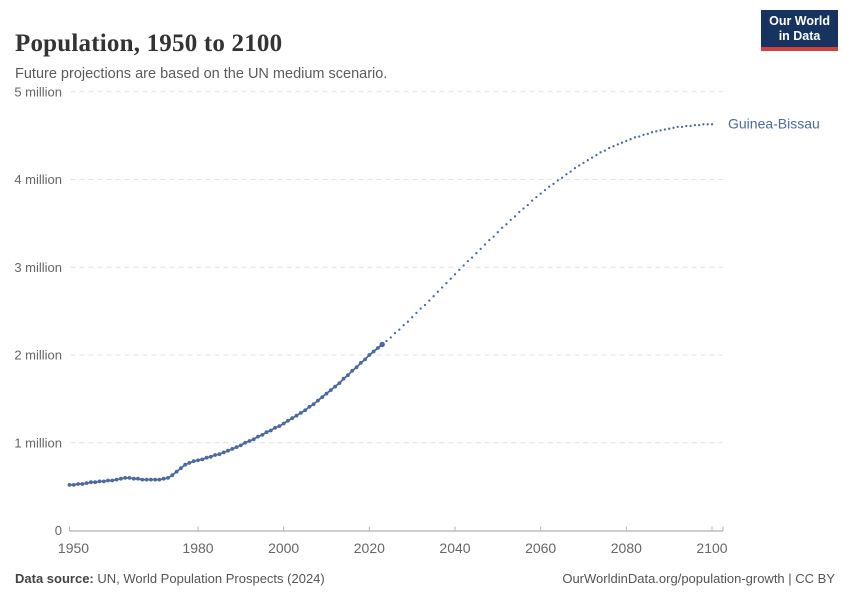 The height and width of the screenshot is (600, 850). I want to click on last-observed-point, so click(382, 344).